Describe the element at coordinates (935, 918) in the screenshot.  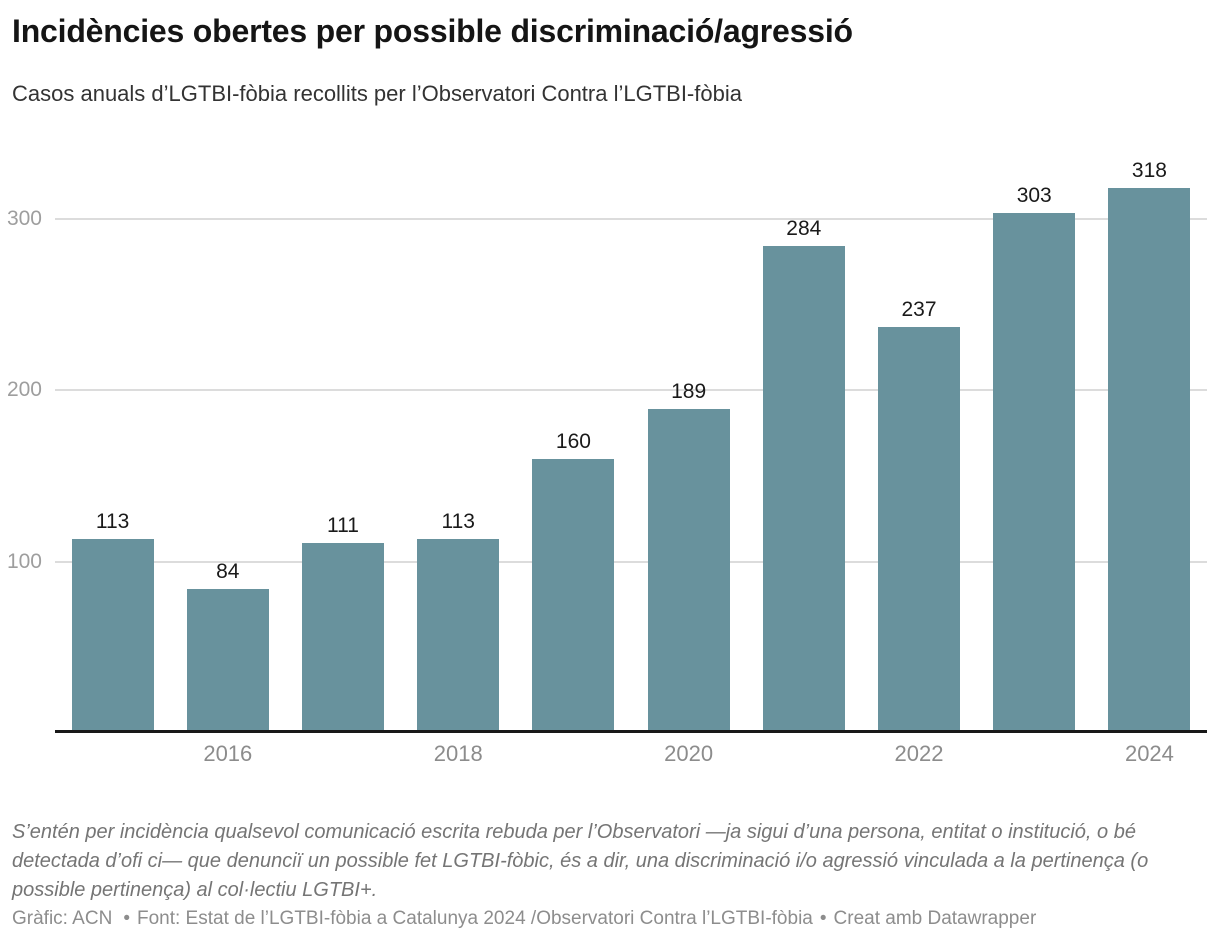
I see `datawrapper-credit-link: Creat amb Datawrapper` at that location.